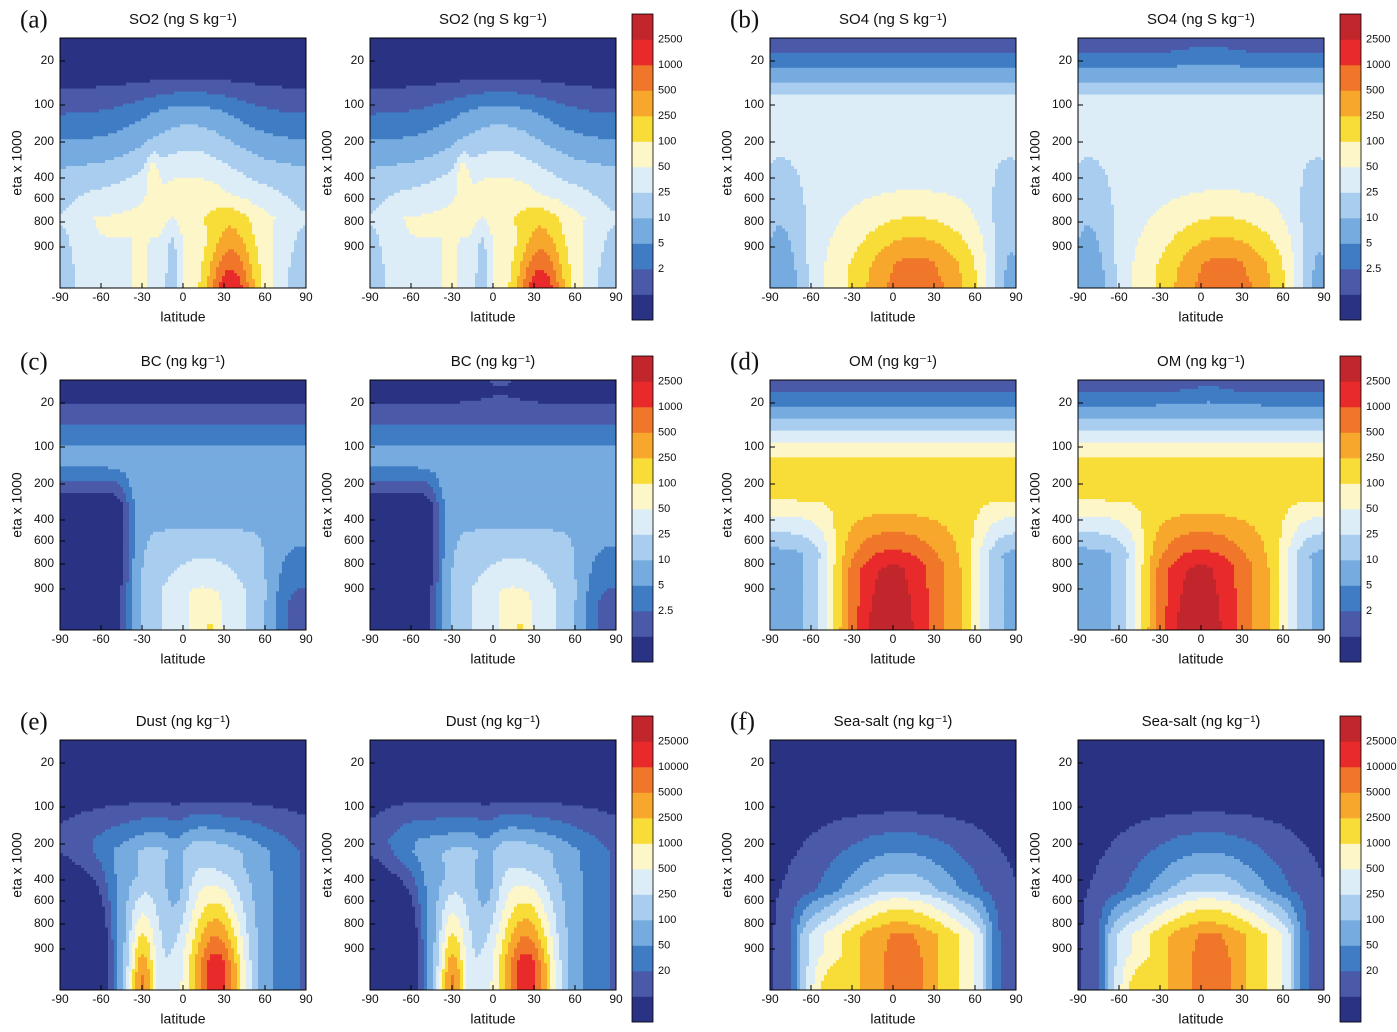  Describe the element at coordinates (1201, 639) in the screenshot. I see `x-tick-label: 0` at that location.